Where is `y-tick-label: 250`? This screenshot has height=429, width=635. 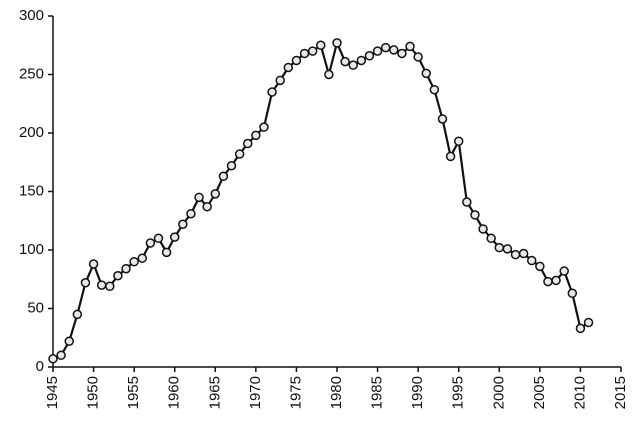 y-tick-label: 250 is located at coordinates (31, 73).